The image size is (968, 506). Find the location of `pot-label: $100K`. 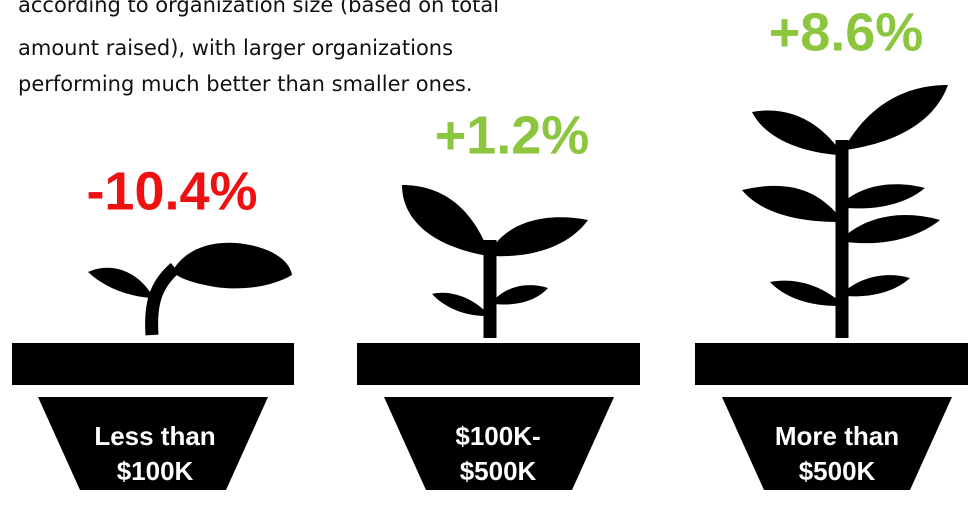

pot-label: $100K is located at coordinates (155, 471).